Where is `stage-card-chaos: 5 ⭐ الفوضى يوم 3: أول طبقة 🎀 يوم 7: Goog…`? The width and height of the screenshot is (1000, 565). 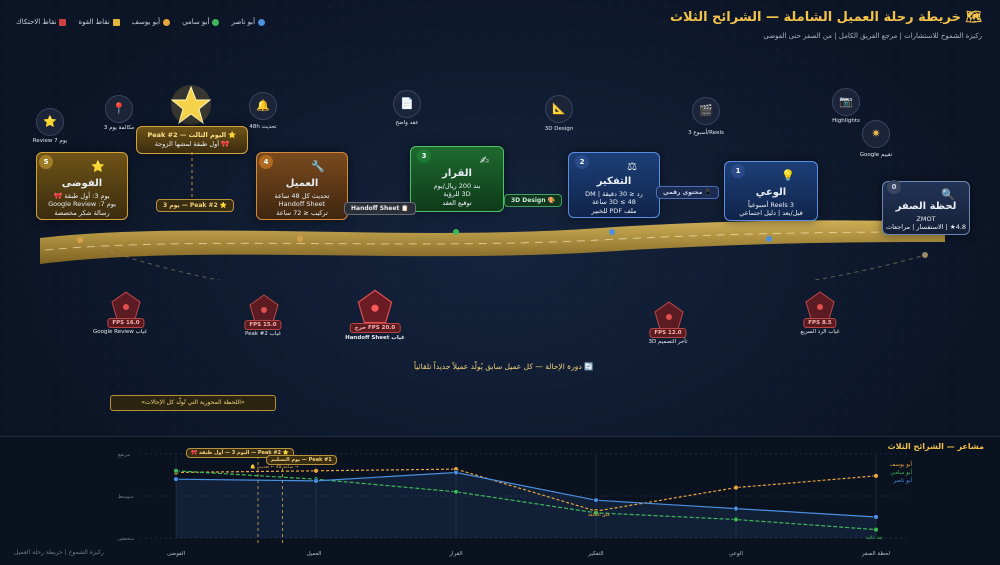
stage-card-chaos: 5 ⭐ الفوضى يوم 3: أول طبقة 🎀 يوم 7: Goog… is located at coordinates (82, 186).